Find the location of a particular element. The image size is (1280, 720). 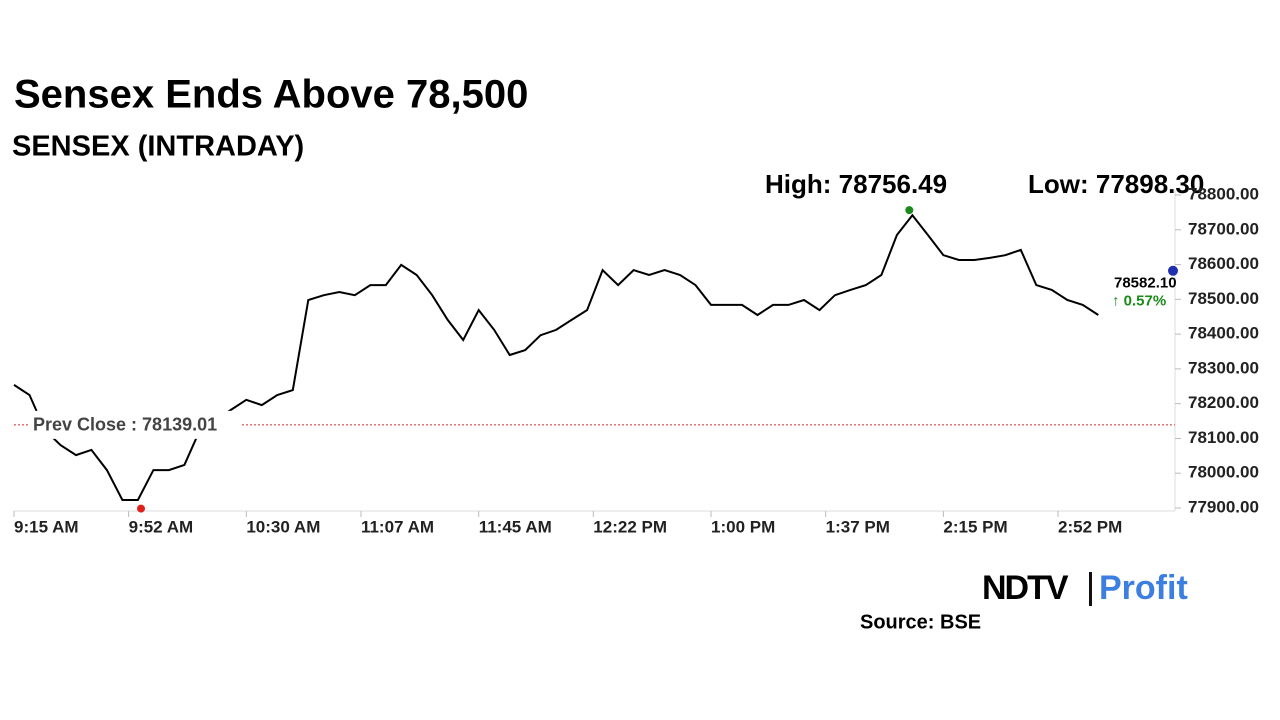

last-price: 78582.10 is located at coordinates (1145, 283).